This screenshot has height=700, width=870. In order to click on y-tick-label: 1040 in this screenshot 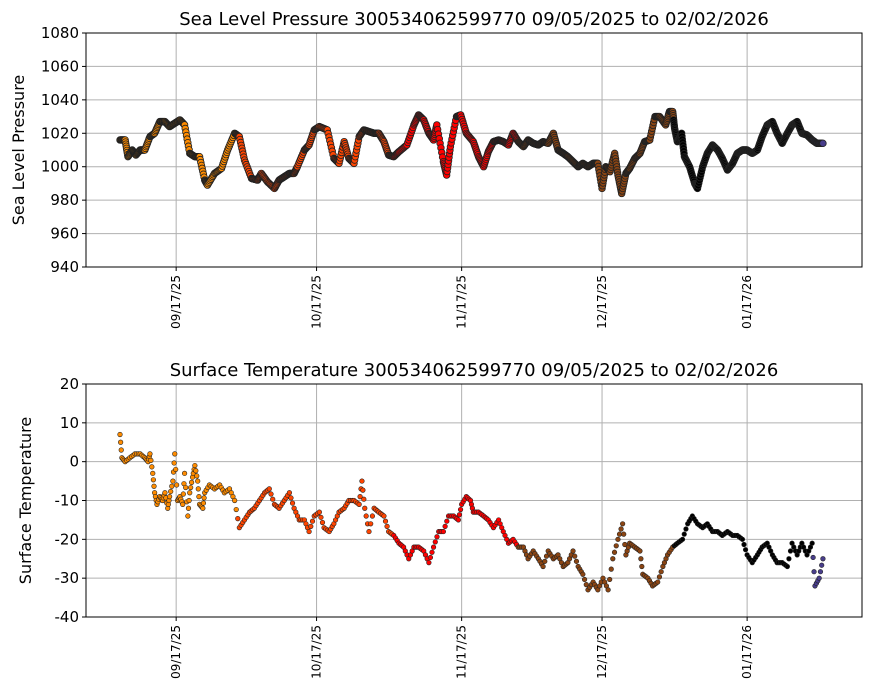, I will do `click(60, 100)`.